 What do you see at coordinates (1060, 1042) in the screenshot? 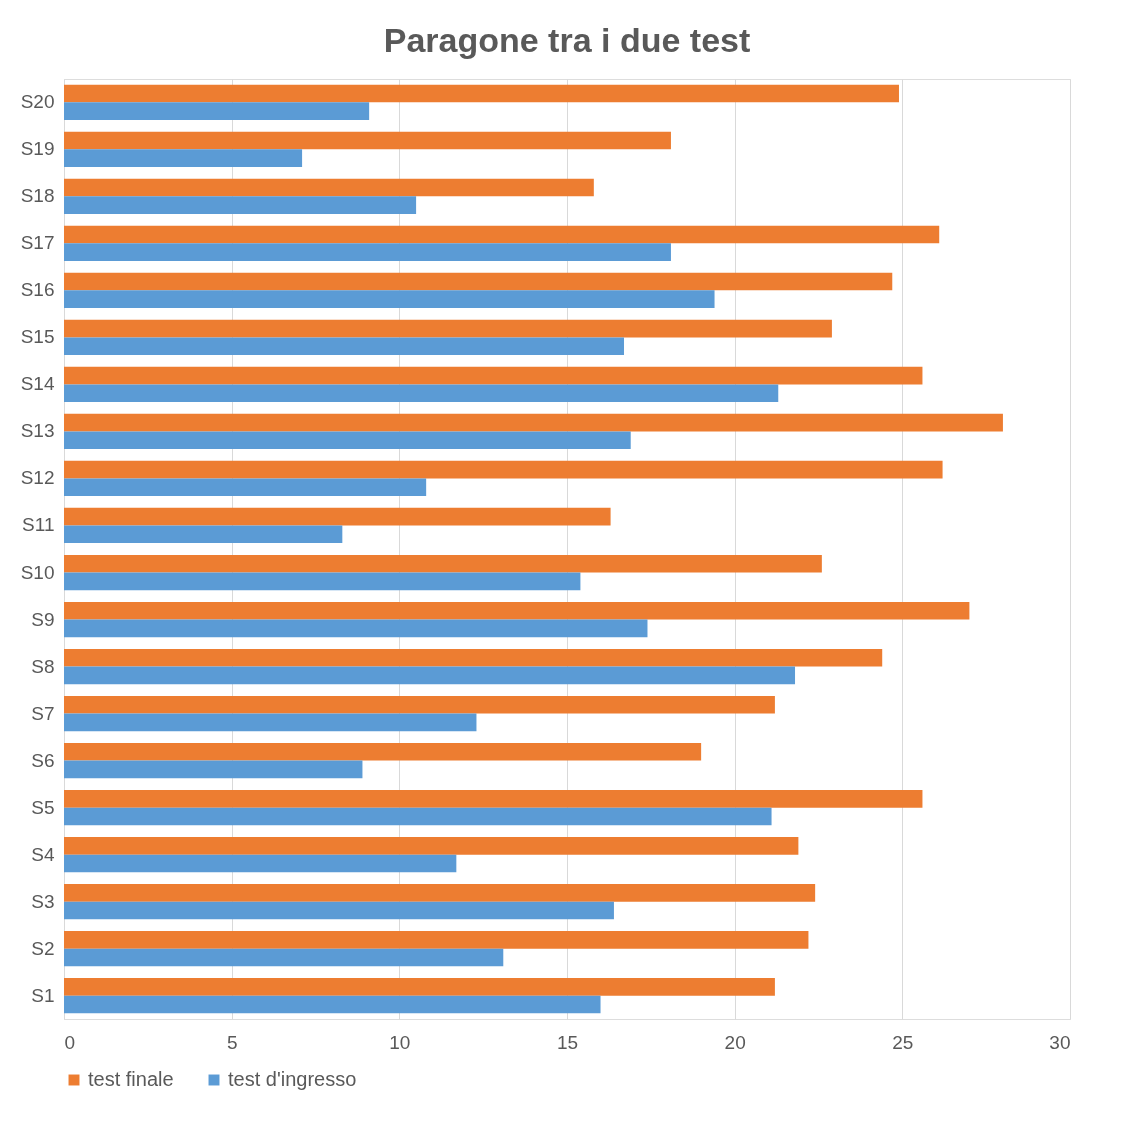
I see `x-tick-label: 30` at bounding box center [1060, 1042].